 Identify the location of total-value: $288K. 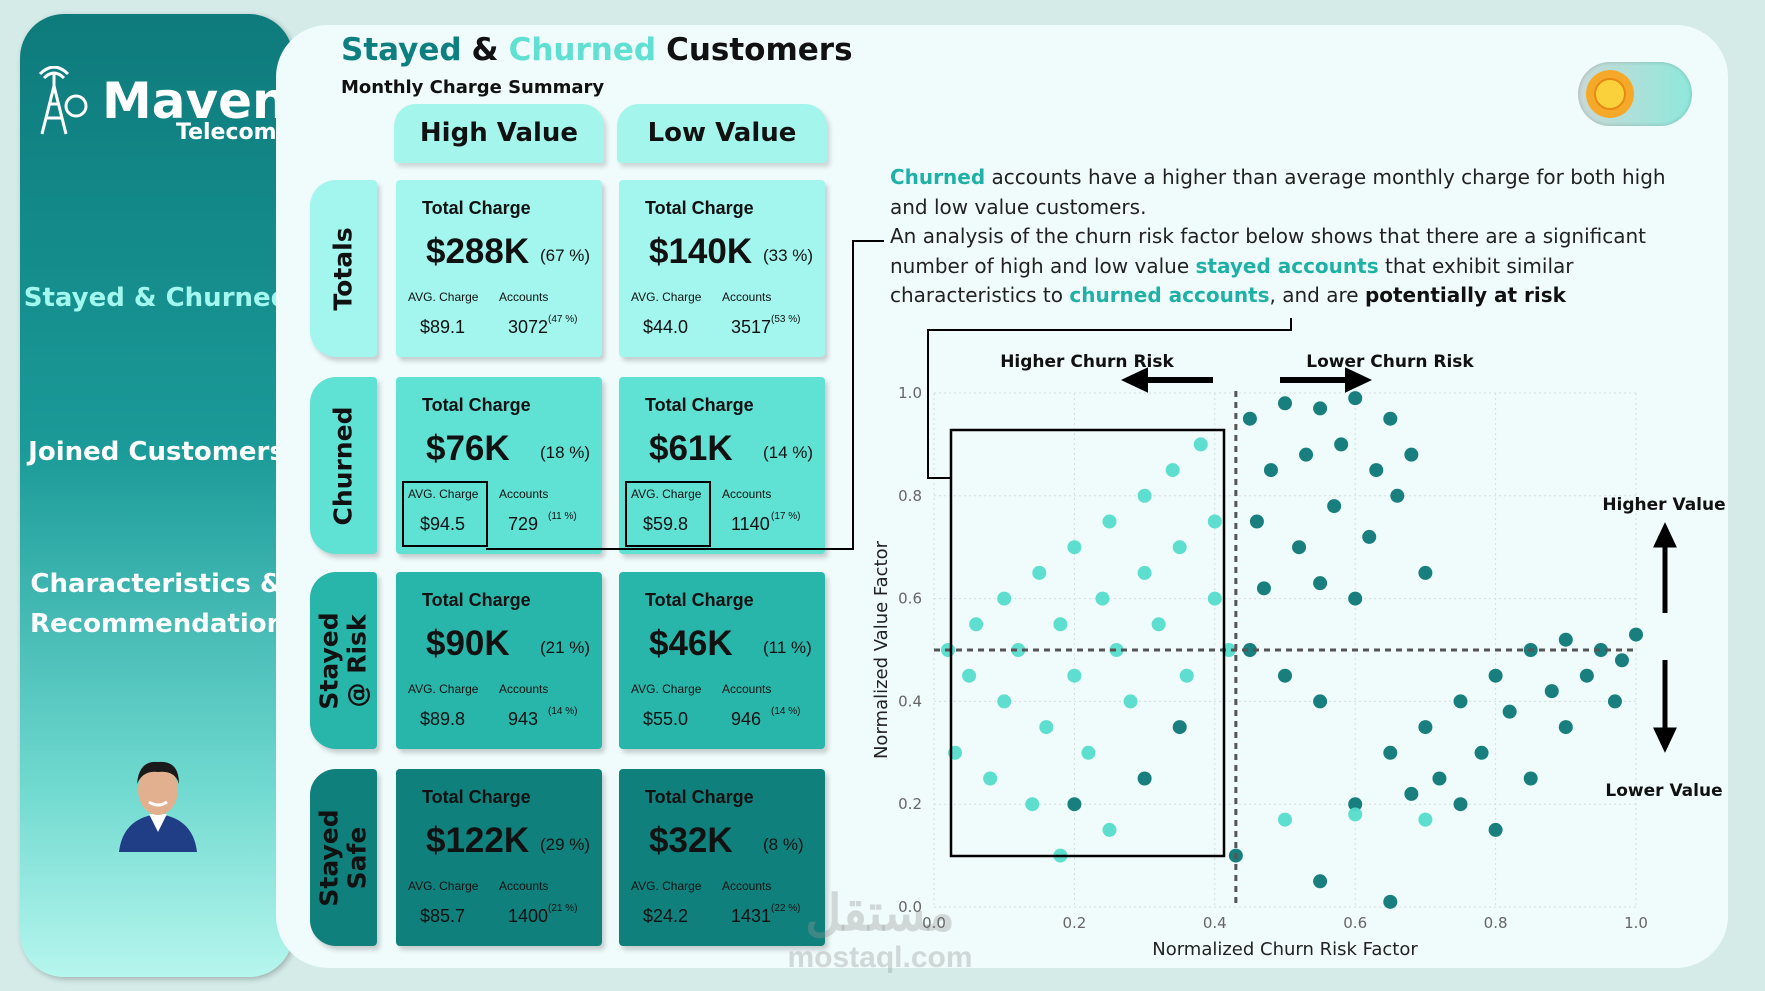
(478, 251).